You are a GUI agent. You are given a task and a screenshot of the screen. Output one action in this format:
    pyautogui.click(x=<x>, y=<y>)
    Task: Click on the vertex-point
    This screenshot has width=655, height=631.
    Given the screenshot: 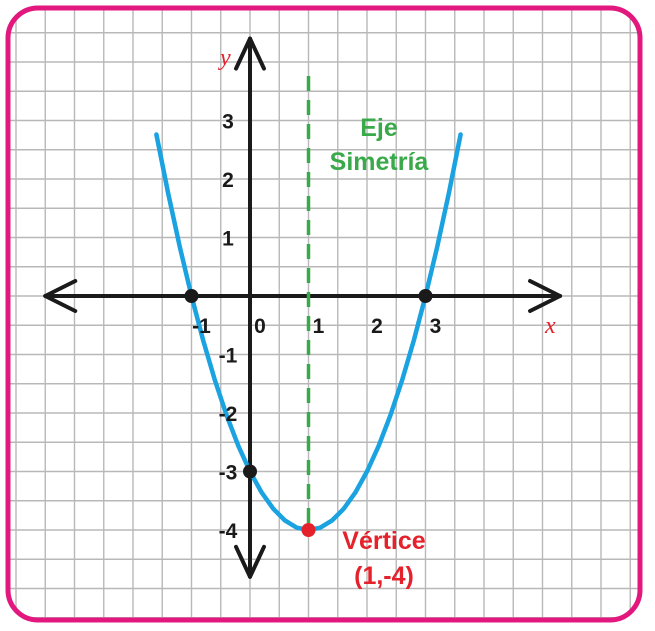 What is the action you would take?
    pyautogui.click(x=308, y=530)
    